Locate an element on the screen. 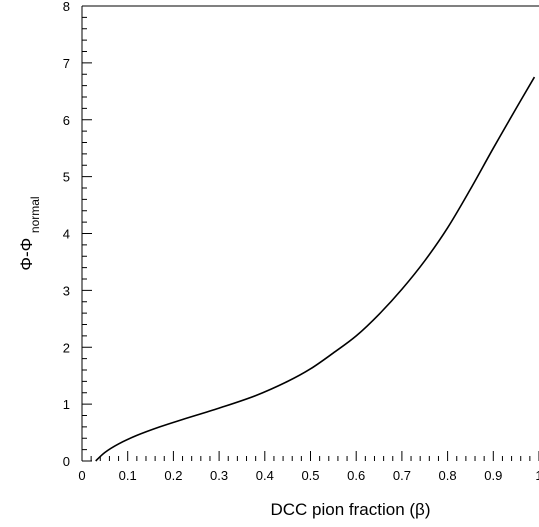 This screenshot has height=527, width=539. y-tick-label: 5 is located at coordinates (66, 177).